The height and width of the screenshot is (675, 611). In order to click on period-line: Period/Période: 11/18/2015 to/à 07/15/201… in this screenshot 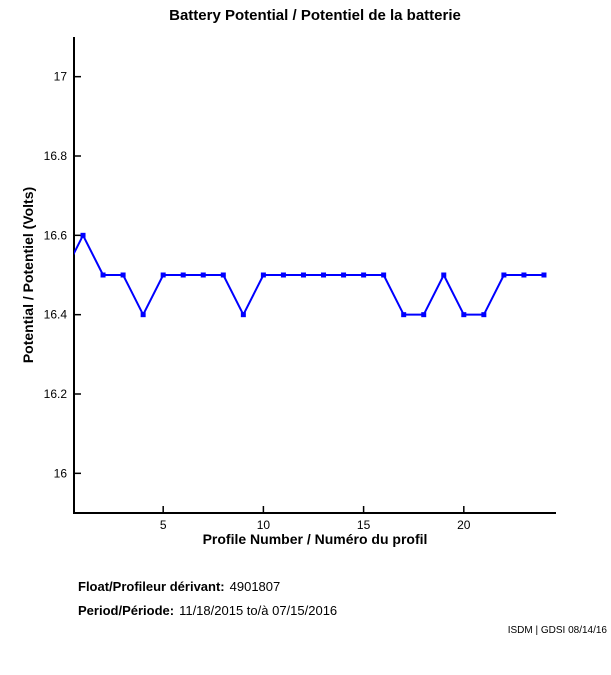, I will do `click(207, 610)`.